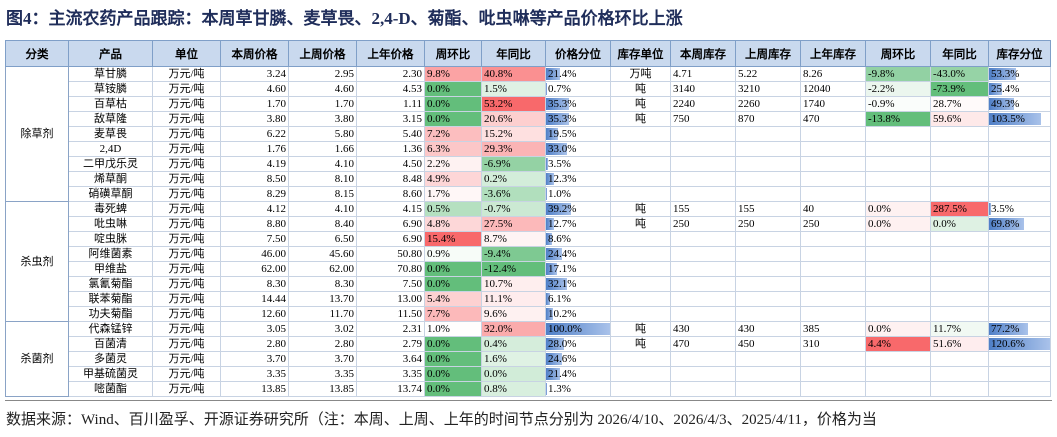  What do you see at coordinates (453, 74) in the screenshot?
I see `cell: 9.8%` at bounding box center [453, 74].